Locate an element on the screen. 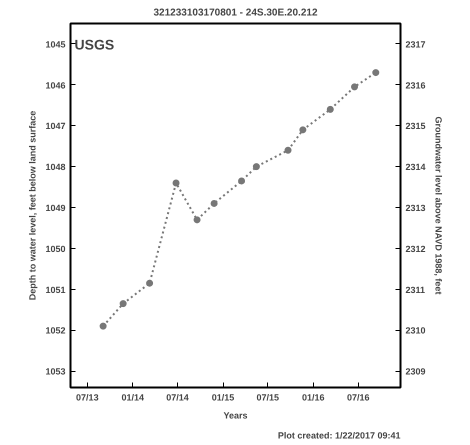 The image size is (470, 445). y-tick-label: 1046 is located at coordinates (55, 85).